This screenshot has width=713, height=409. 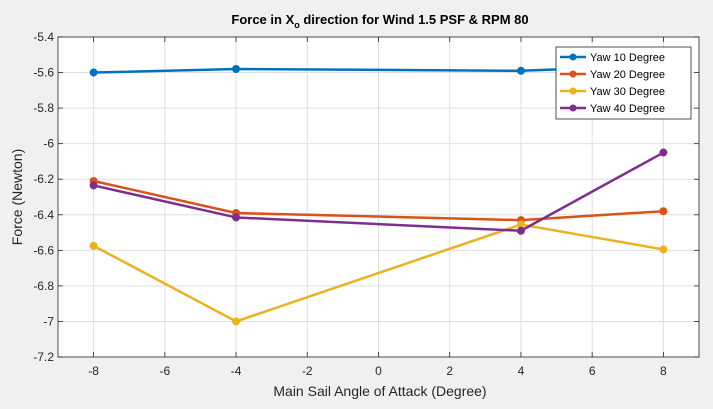 What do you see at coordinates (43, 286) in the screenshot?
I see `y-tick-label: -6.8` at bounding box center [43, 286].